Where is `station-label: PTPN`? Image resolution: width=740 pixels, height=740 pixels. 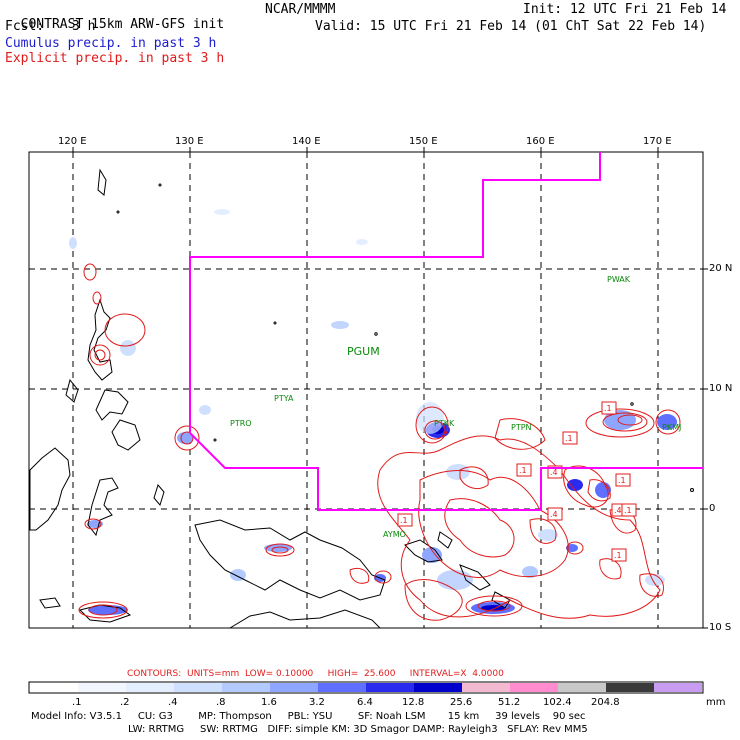 station-label: PTPN is located at coordinates (521, 427).